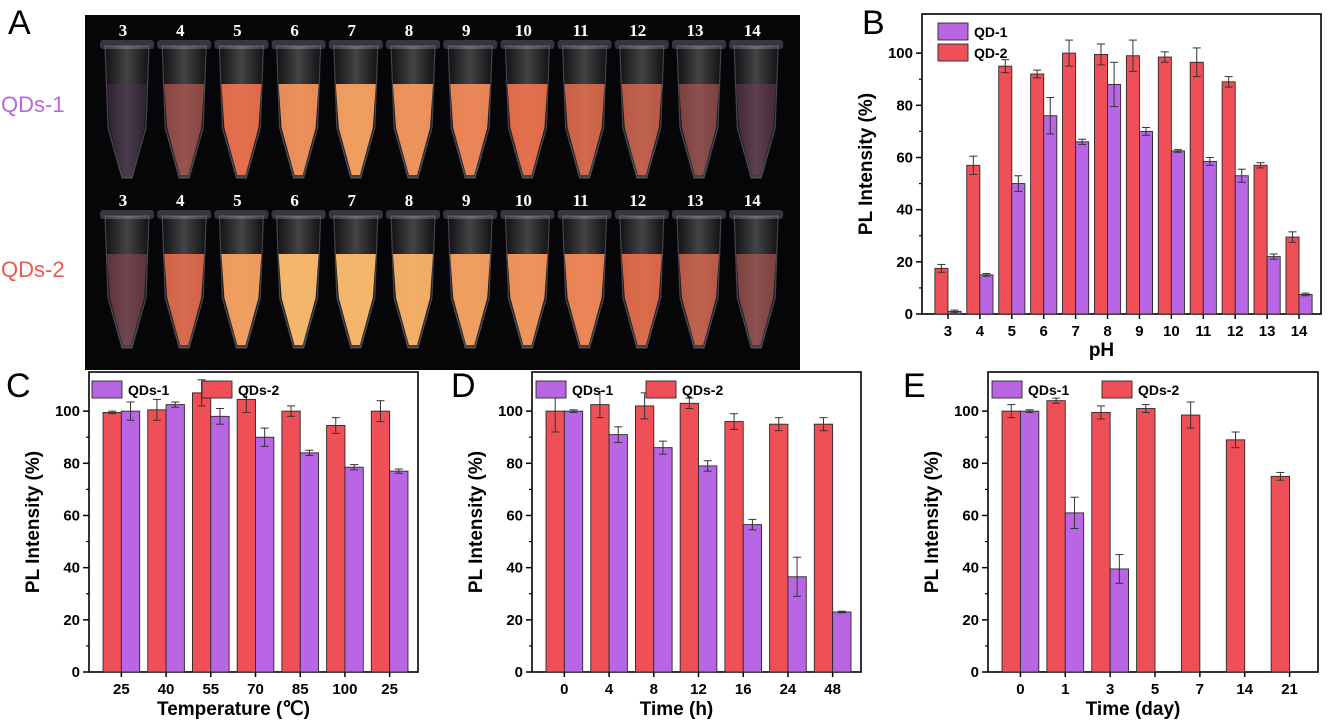 This screenshot has height=725, width=1333. I want to click on tube-row2-13: 13, so click(699, 270).